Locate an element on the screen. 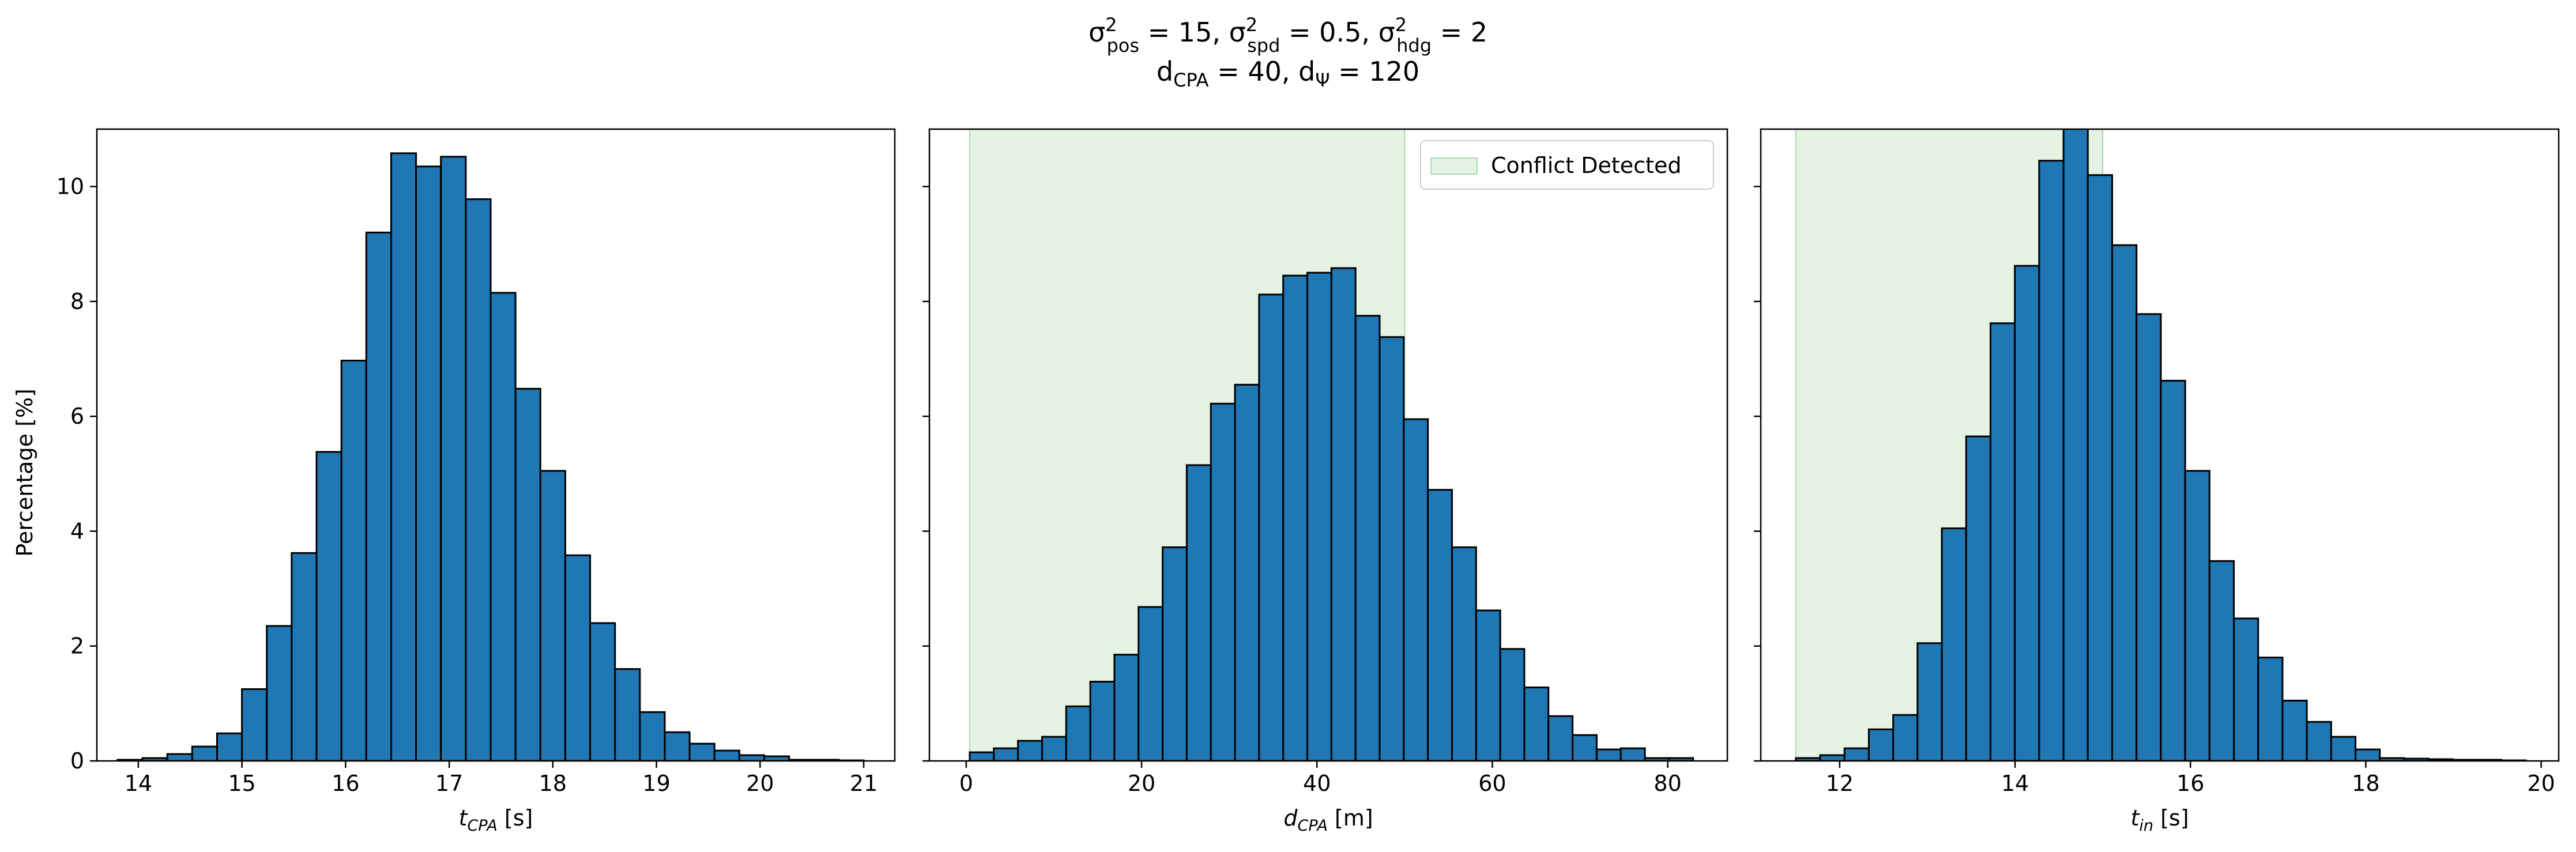  x-tick-label: 80 is located at coordinates (1667, 783).